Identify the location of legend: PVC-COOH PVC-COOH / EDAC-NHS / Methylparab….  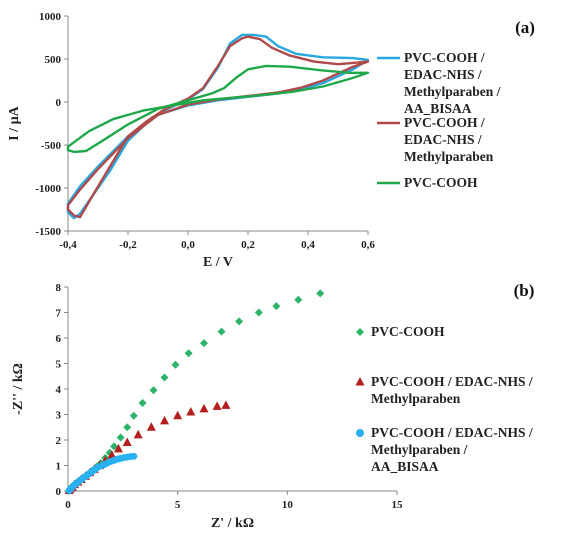
(444, 399).